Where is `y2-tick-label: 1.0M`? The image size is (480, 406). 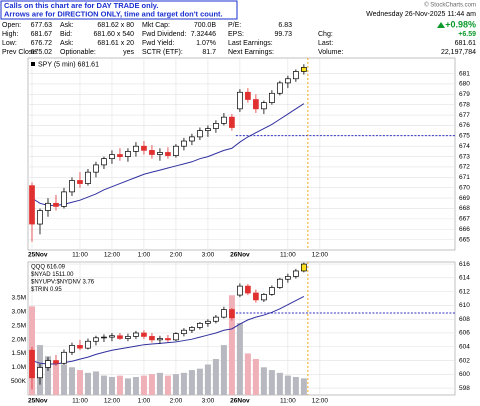 y2-tick-label: 1.0M is located at coordinates (19, 367).